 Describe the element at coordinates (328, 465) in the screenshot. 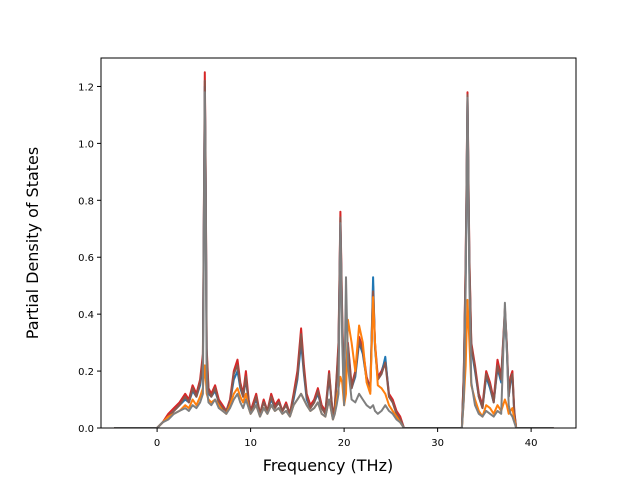

I see `x-axis-label: Frequency (THz)` at that location.